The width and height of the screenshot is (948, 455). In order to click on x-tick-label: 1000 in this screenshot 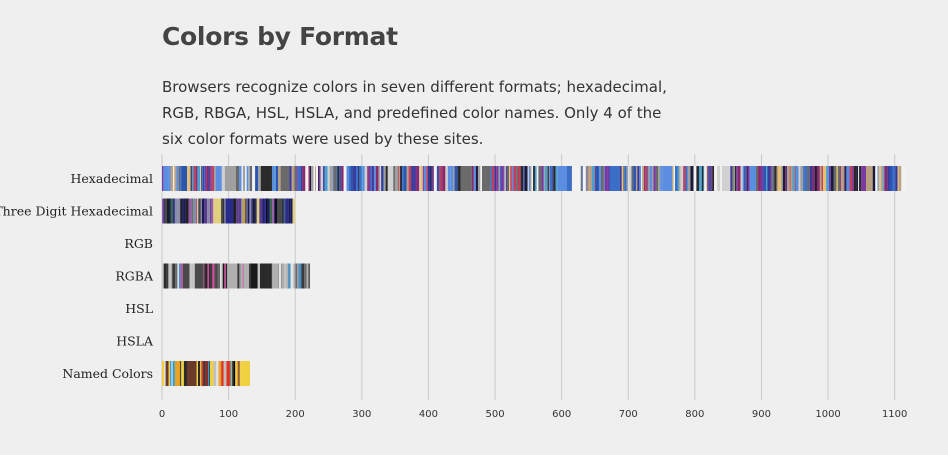, I will do `click(827, 414)`.